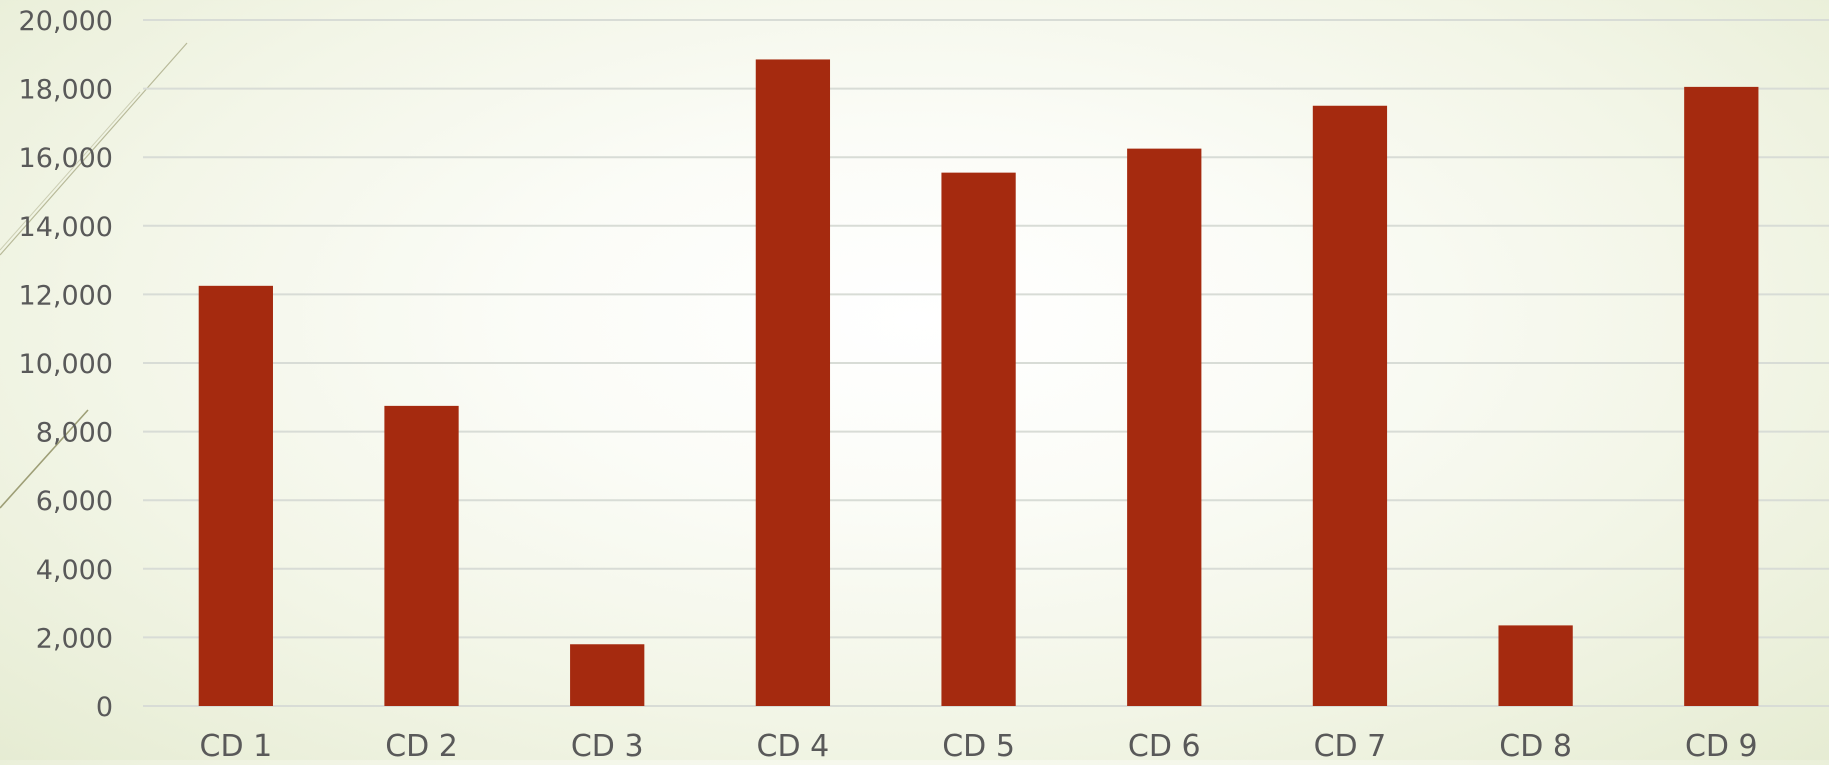 This screenshot has height=765, width=1829. Describe the element at coordinates (74, 570) in the screenshot. I see `y-tick-label: 4,000` at that location.